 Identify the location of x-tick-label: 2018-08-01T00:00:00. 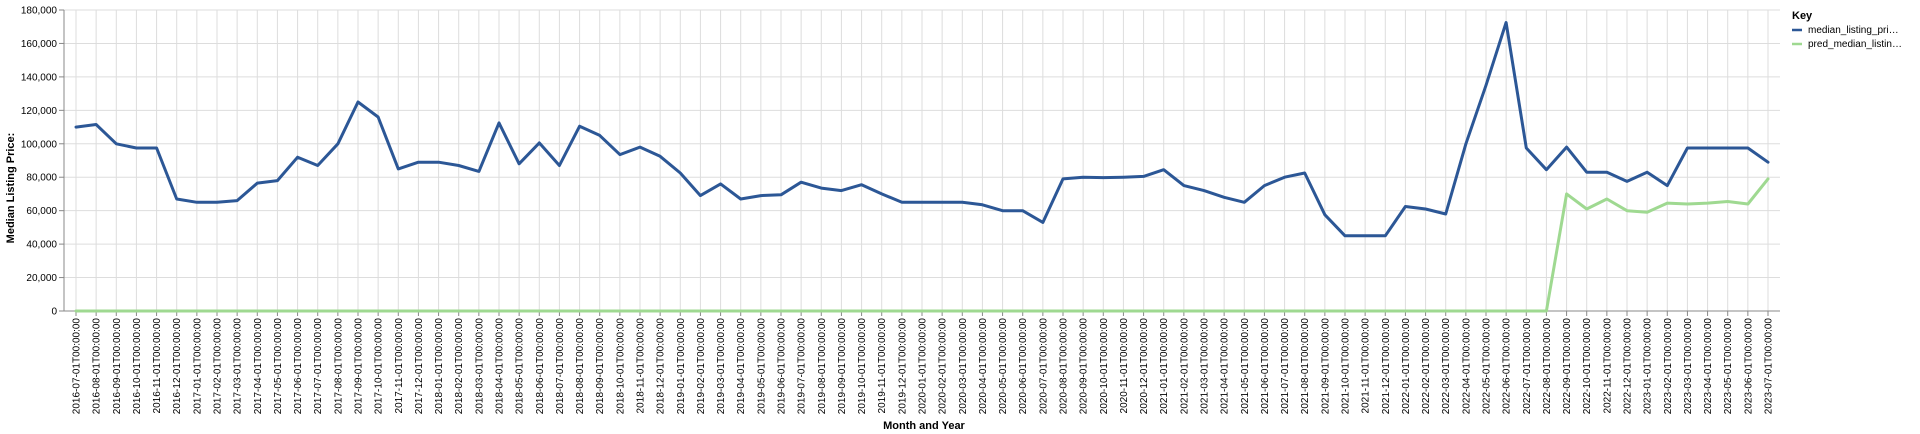
(580, 366).